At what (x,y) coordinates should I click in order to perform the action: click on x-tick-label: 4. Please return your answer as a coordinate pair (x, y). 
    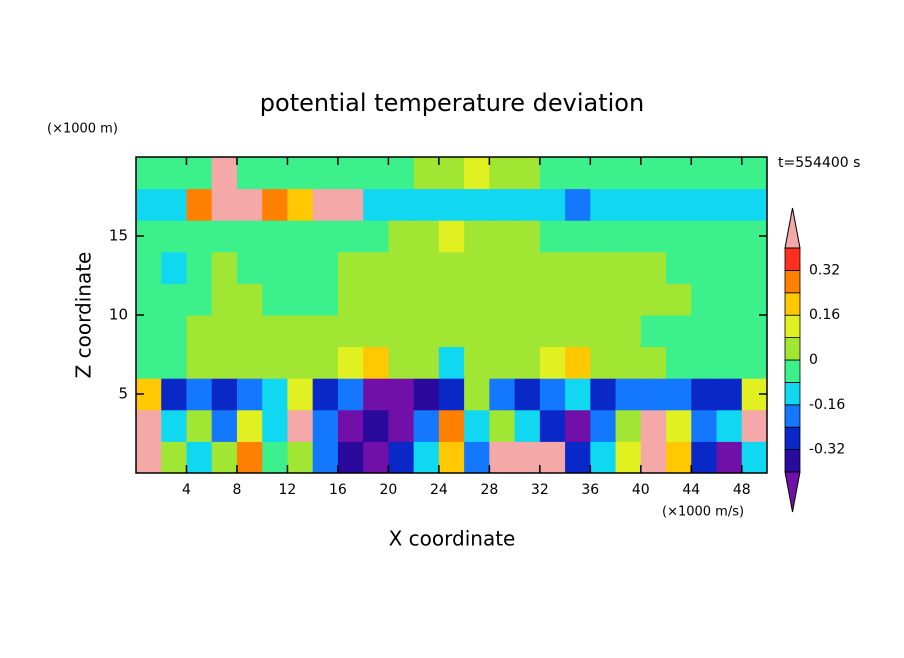
    Looking at the image, I should click on (186, 490).